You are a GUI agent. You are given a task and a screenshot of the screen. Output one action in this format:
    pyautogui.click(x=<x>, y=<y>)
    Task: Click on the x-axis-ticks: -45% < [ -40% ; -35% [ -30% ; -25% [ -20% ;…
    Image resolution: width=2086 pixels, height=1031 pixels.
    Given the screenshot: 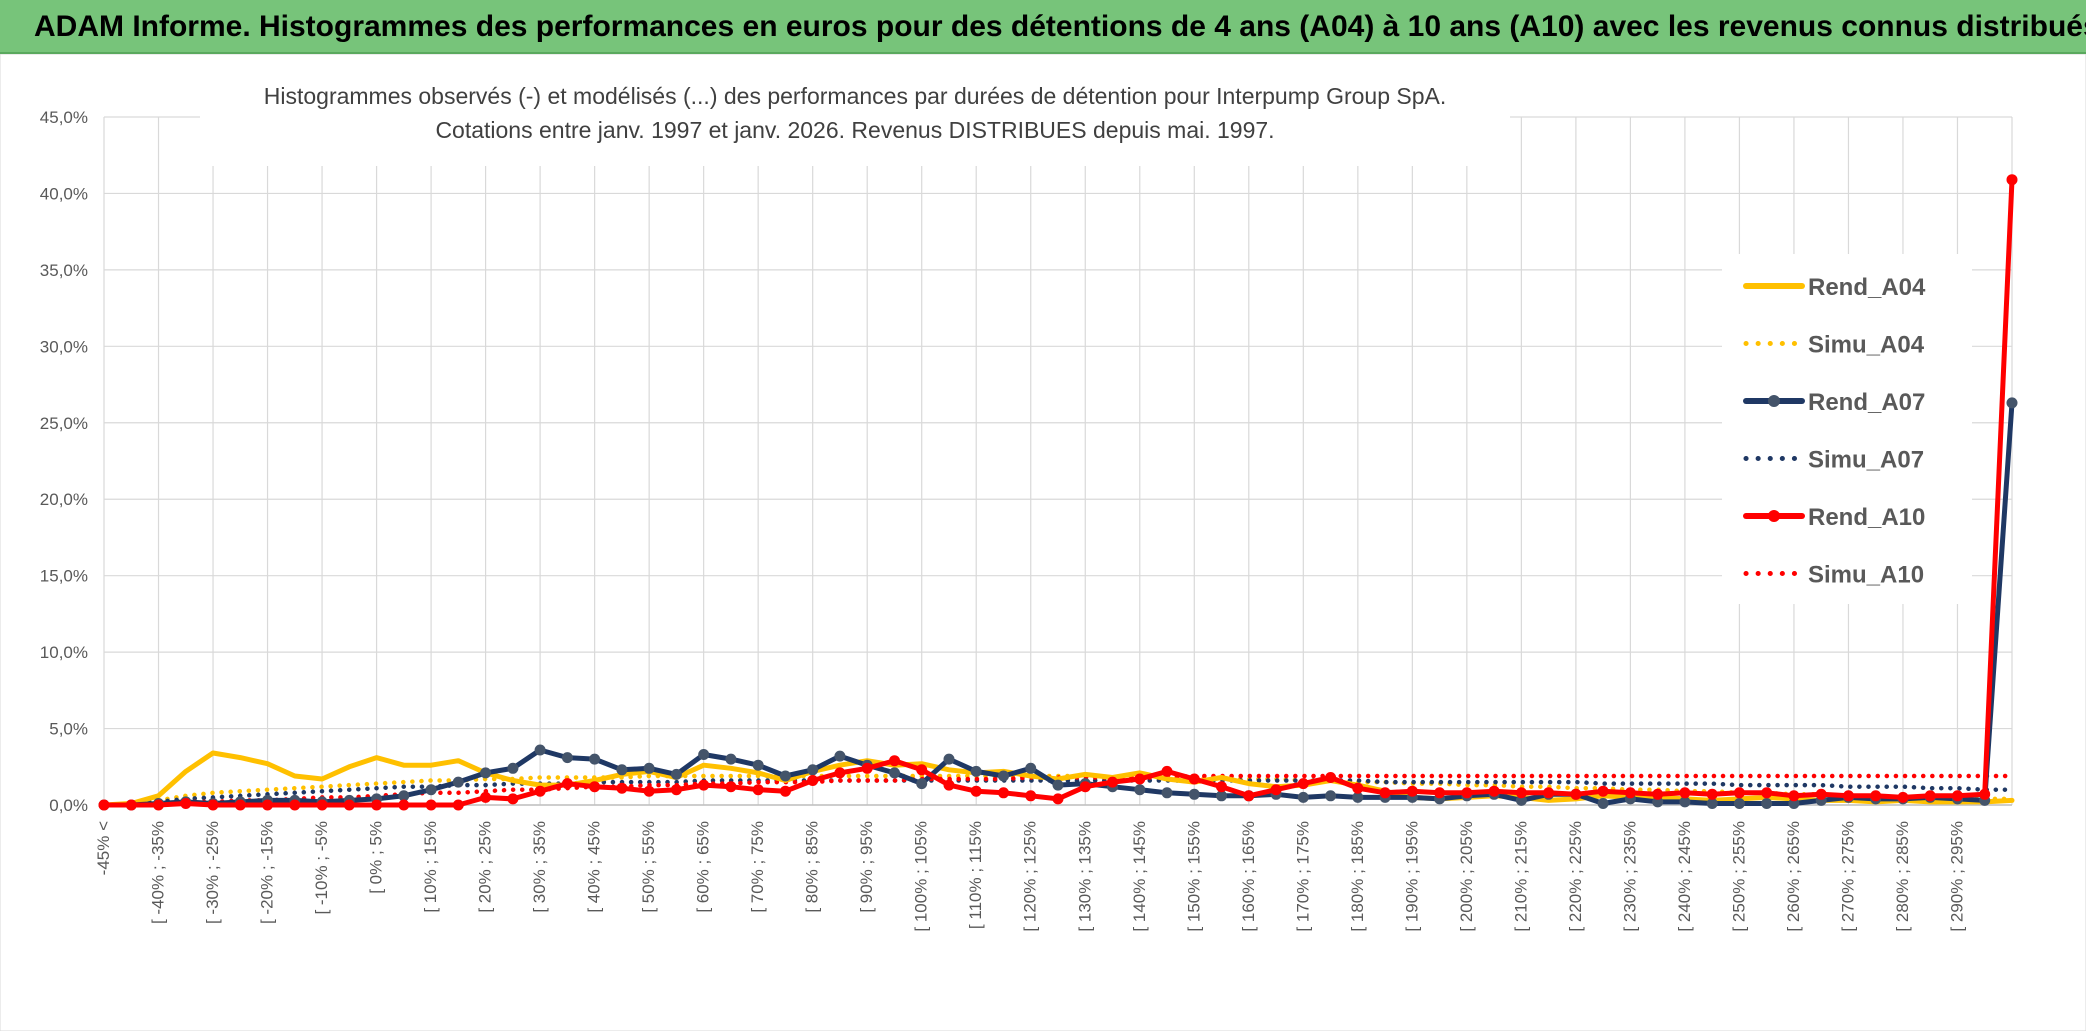 What is the action you would take?
    pyautogui.click(x=1030, y=876)
    